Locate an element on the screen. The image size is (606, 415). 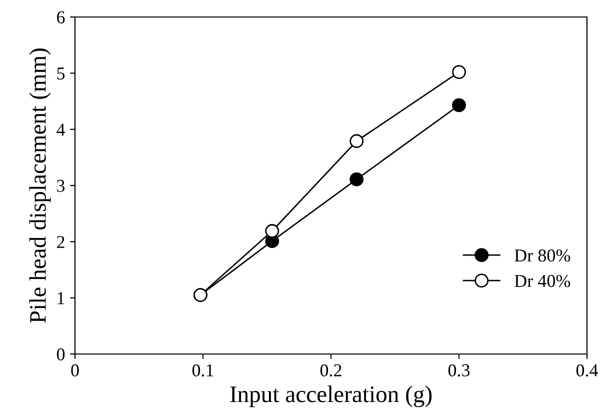
legend-label: Dr 80% is located at coordinates (542, 255).